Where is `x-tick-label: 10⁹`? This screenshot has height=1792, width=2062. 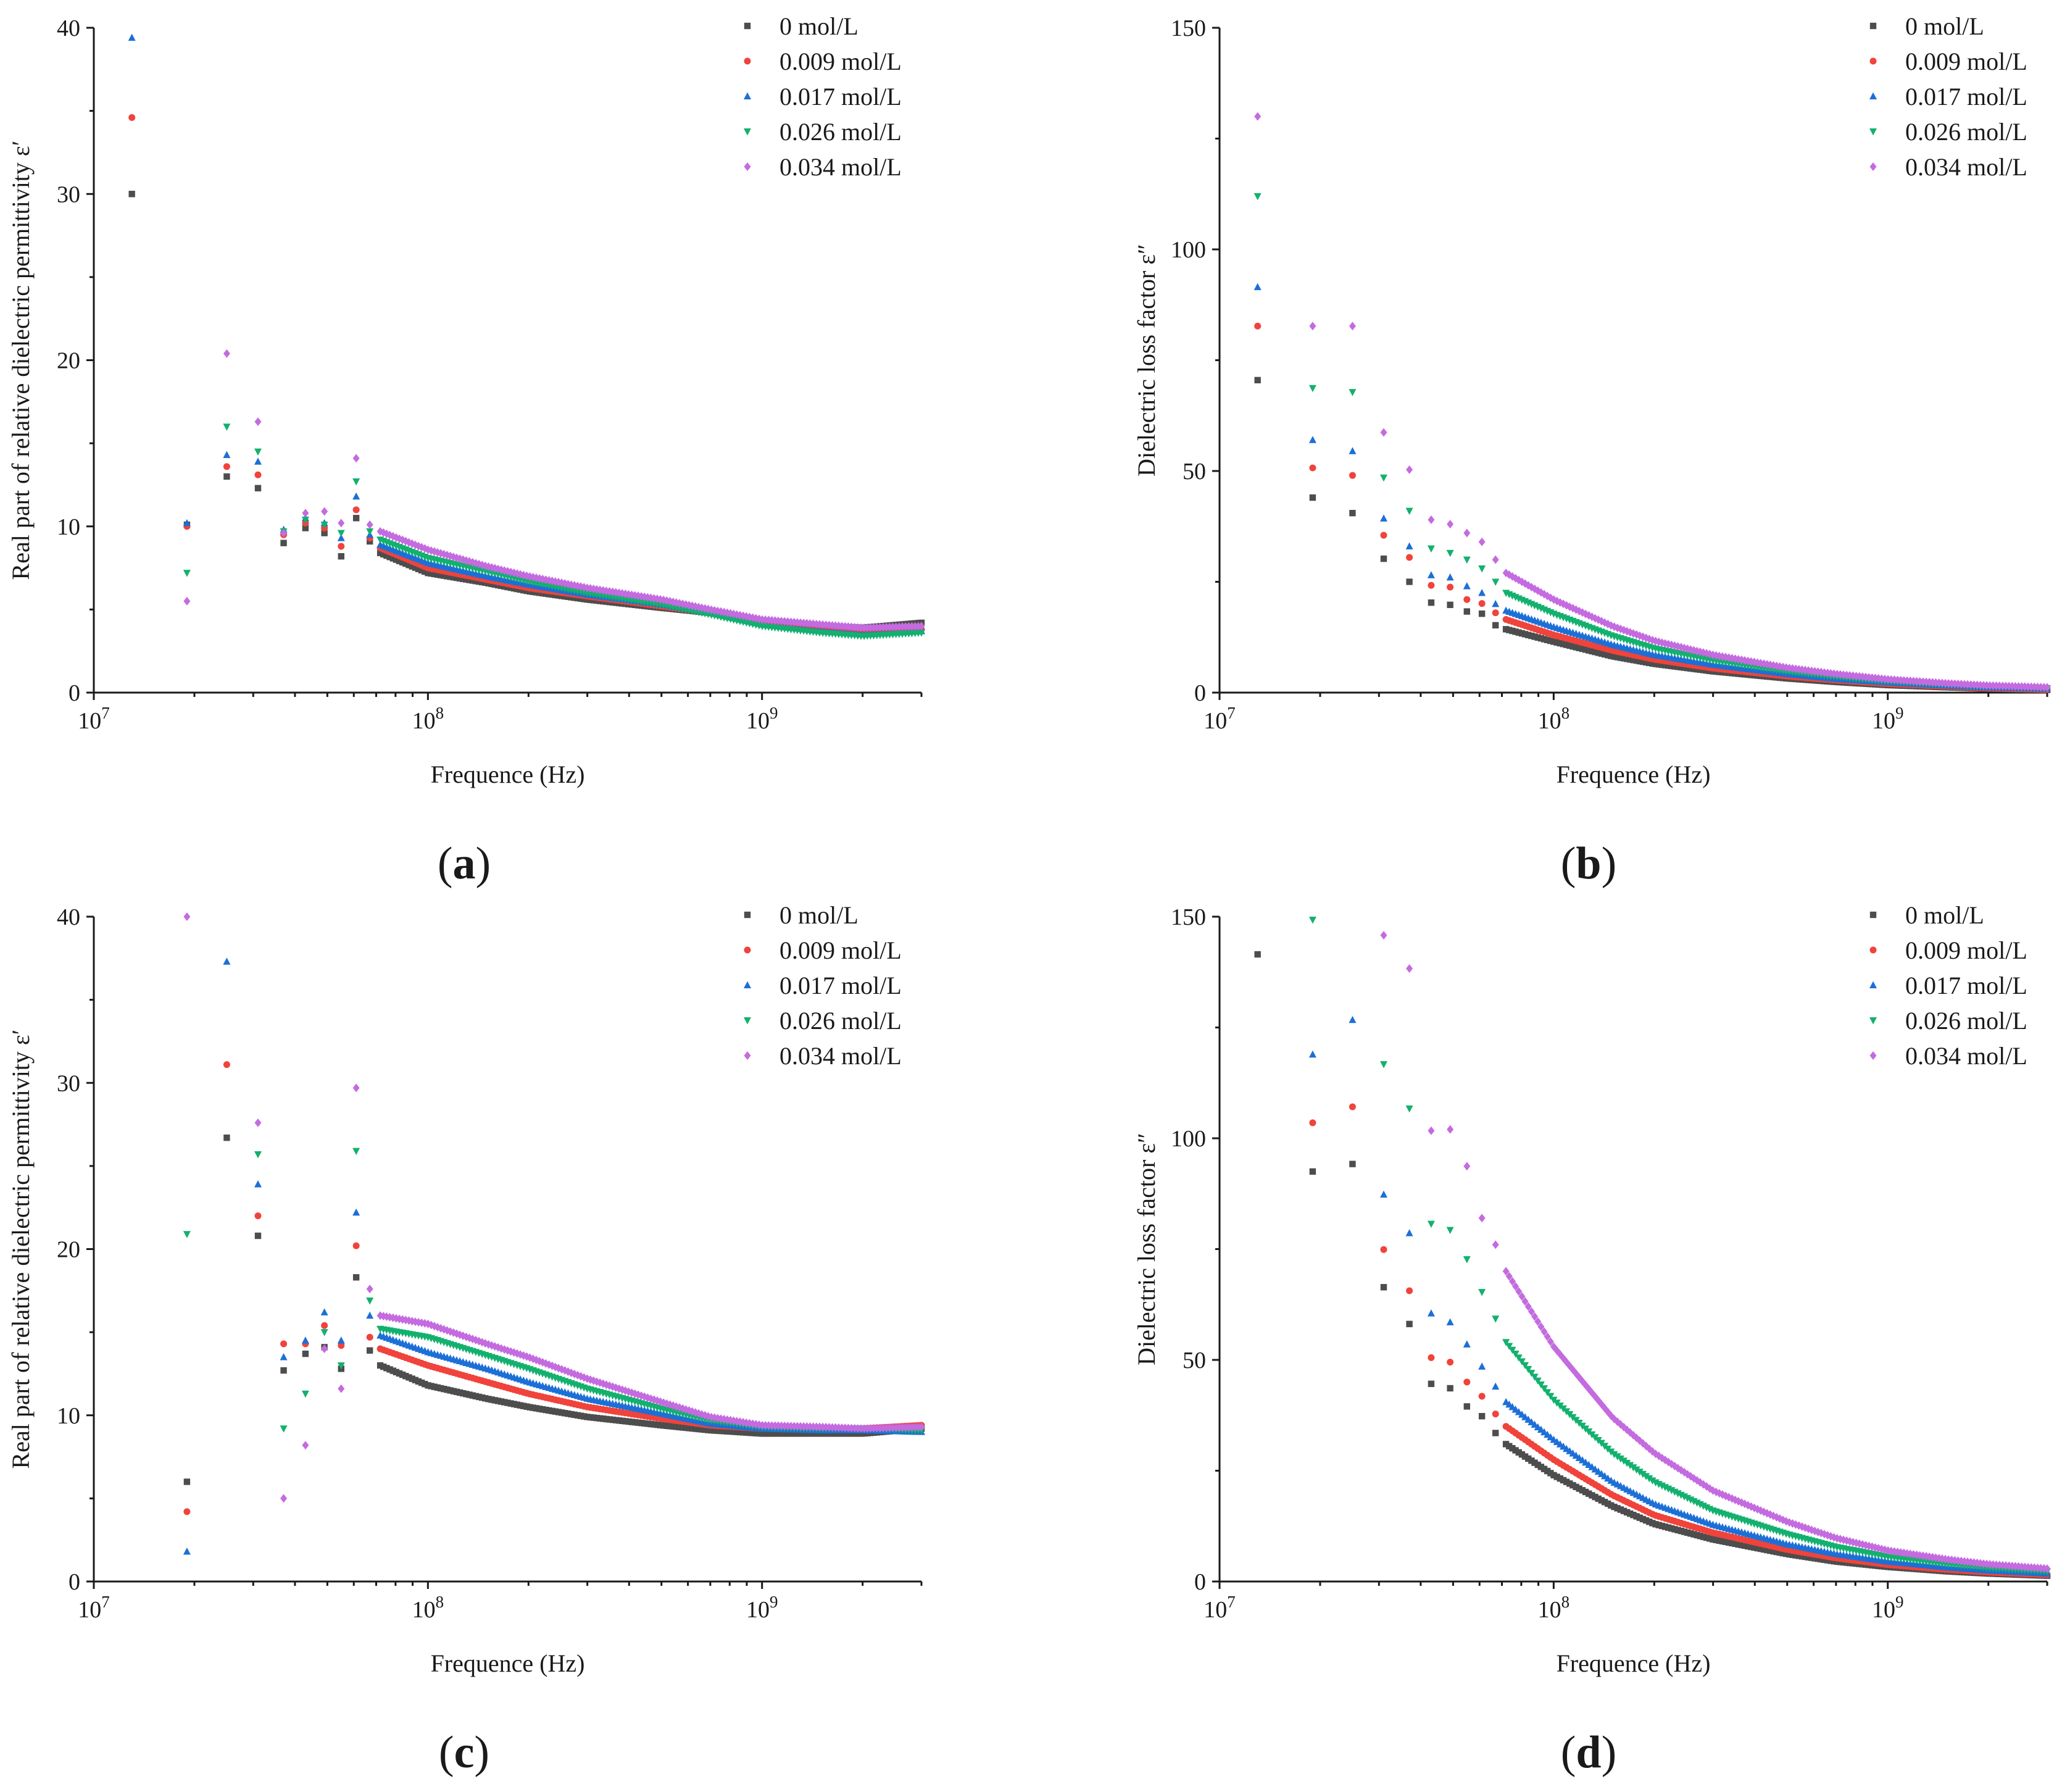 x-tick-label: 10⁹ is located at coordinates (762, 719).